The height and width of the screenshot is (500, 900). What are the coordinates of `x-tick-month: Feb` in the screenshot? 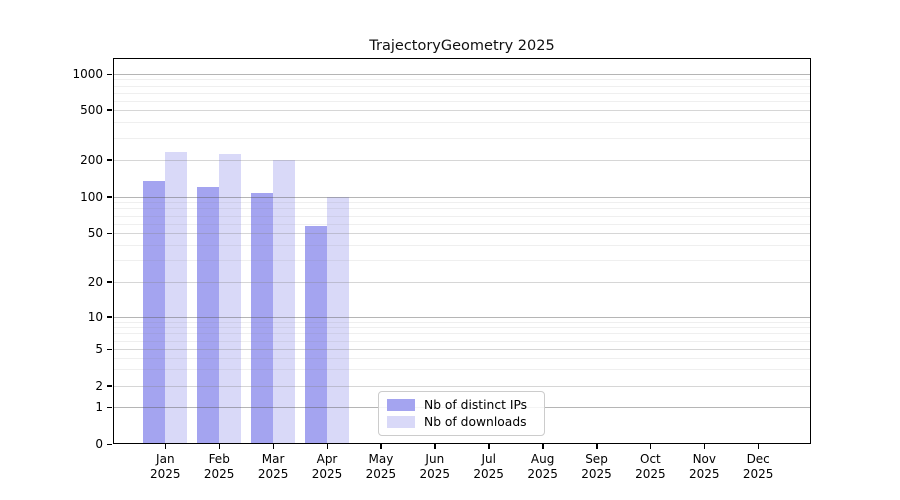 It's located at (219, 459).